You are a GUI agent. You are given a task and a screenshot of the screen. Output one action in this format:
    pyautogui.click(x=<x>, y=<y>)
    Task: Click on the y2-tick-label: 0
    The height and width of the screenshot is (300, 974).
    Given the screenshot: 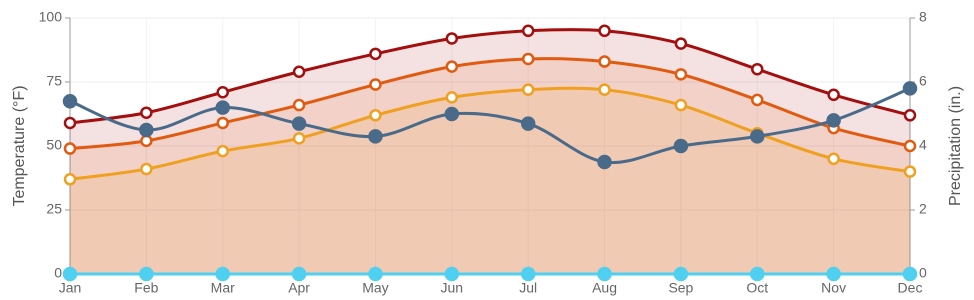 What is the action you would take?
    pyautogui.click(x=923, y=273)
    